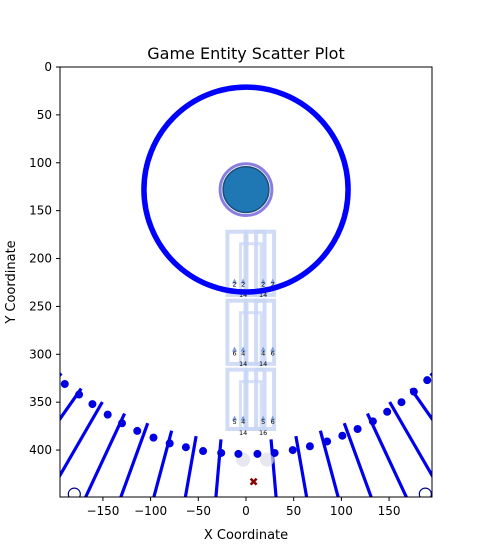 The height and width of the screenshot is (560, 480). Describe the element at coordinates (263, 295) in the screenshot. I see `small-label-5: 14` at that location.